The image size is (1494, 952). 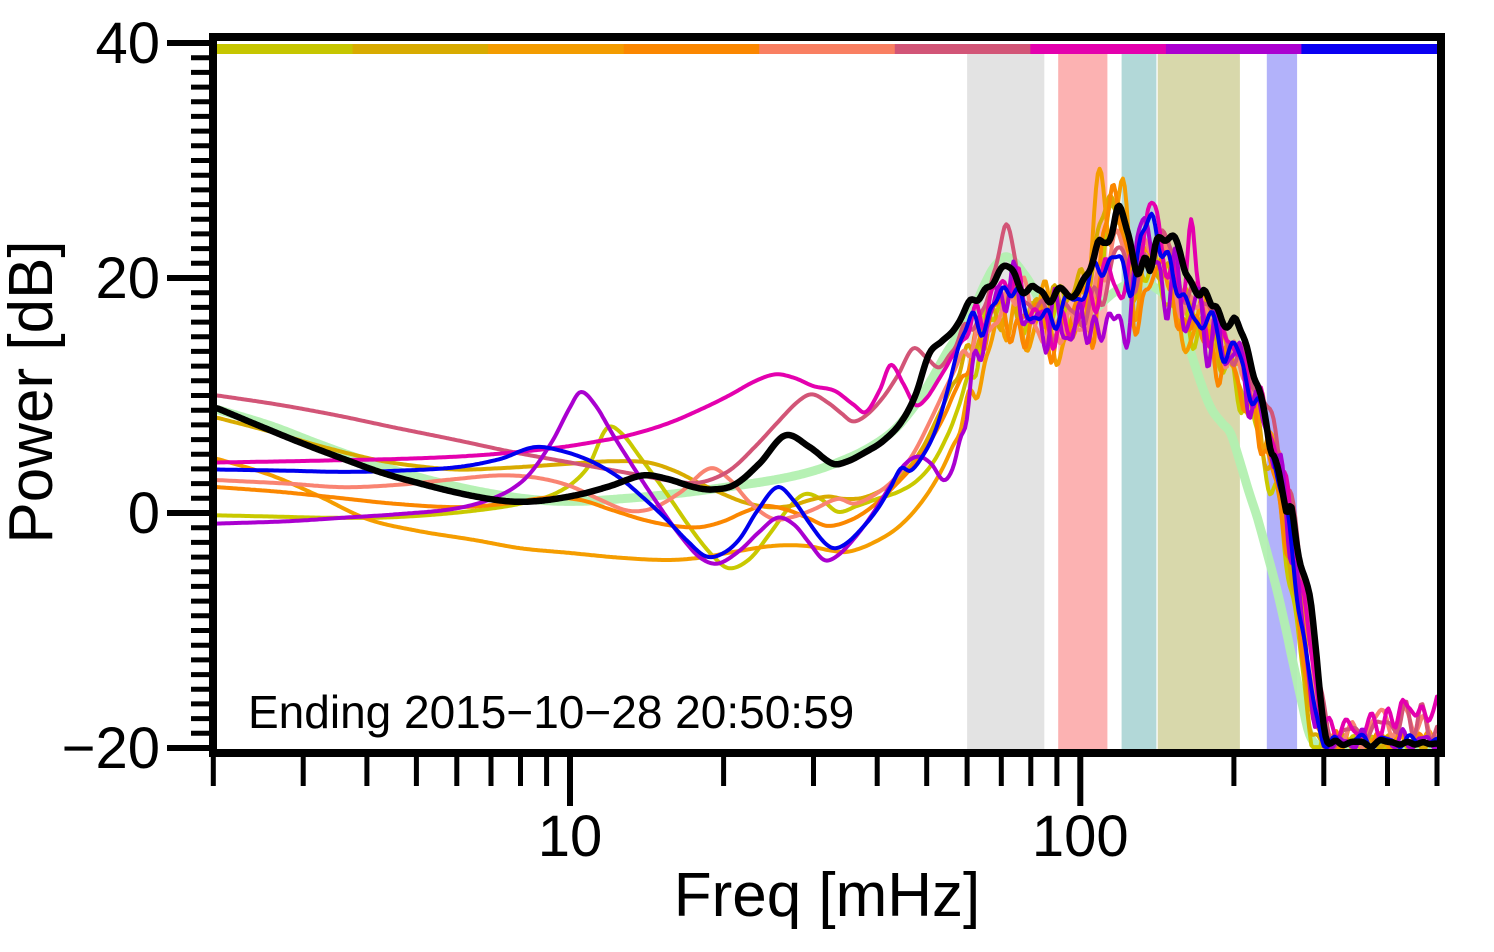 I want to click on y-axis-title: Power [dB], so click(x=33, y=391).